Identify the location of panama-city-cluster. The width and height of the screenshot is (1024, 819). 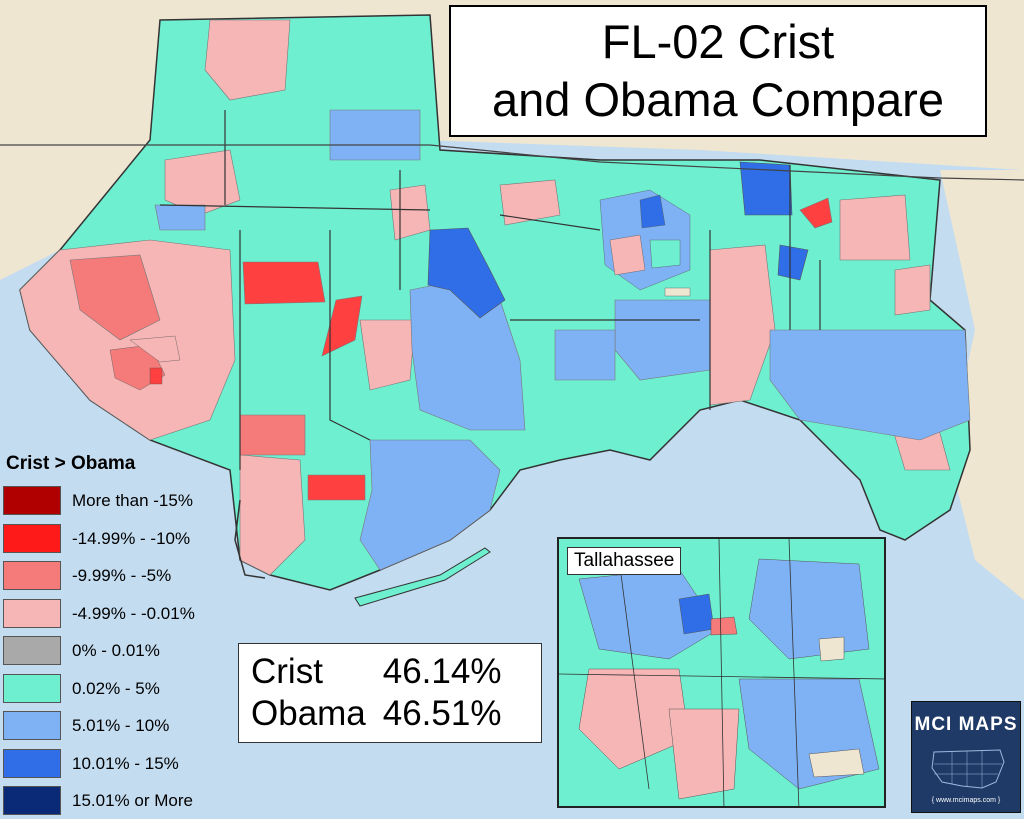
(145, 363).